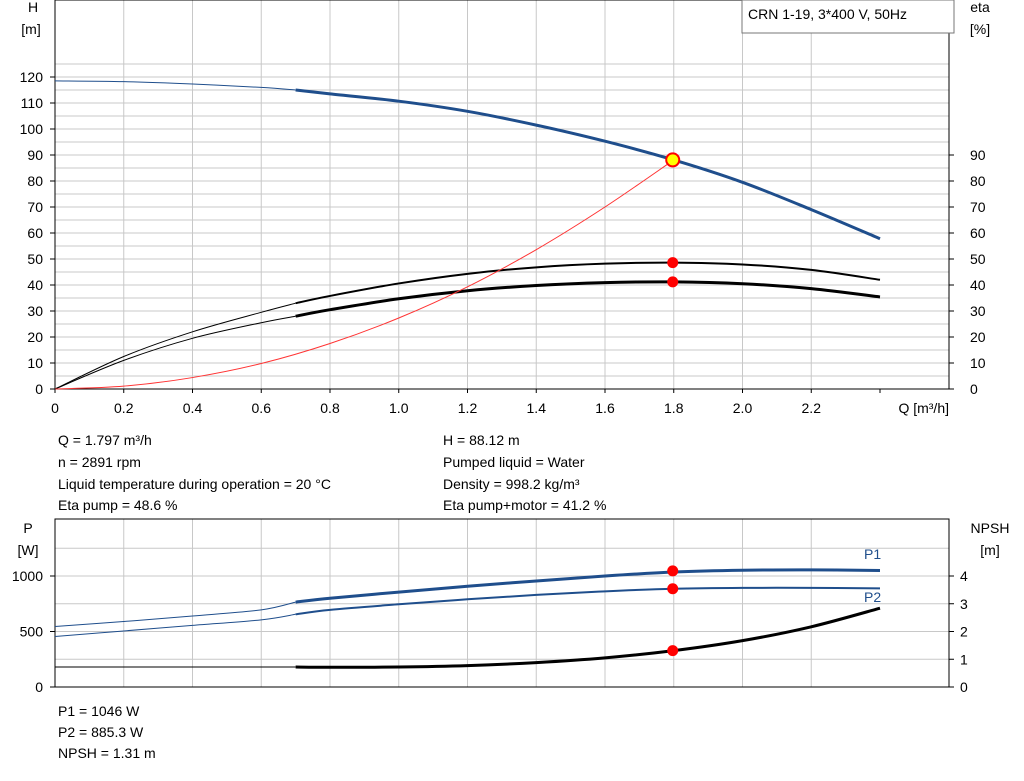 This screenshot has width=1024, height=781. I want to click on p1-curve-line, so click(588, 586).